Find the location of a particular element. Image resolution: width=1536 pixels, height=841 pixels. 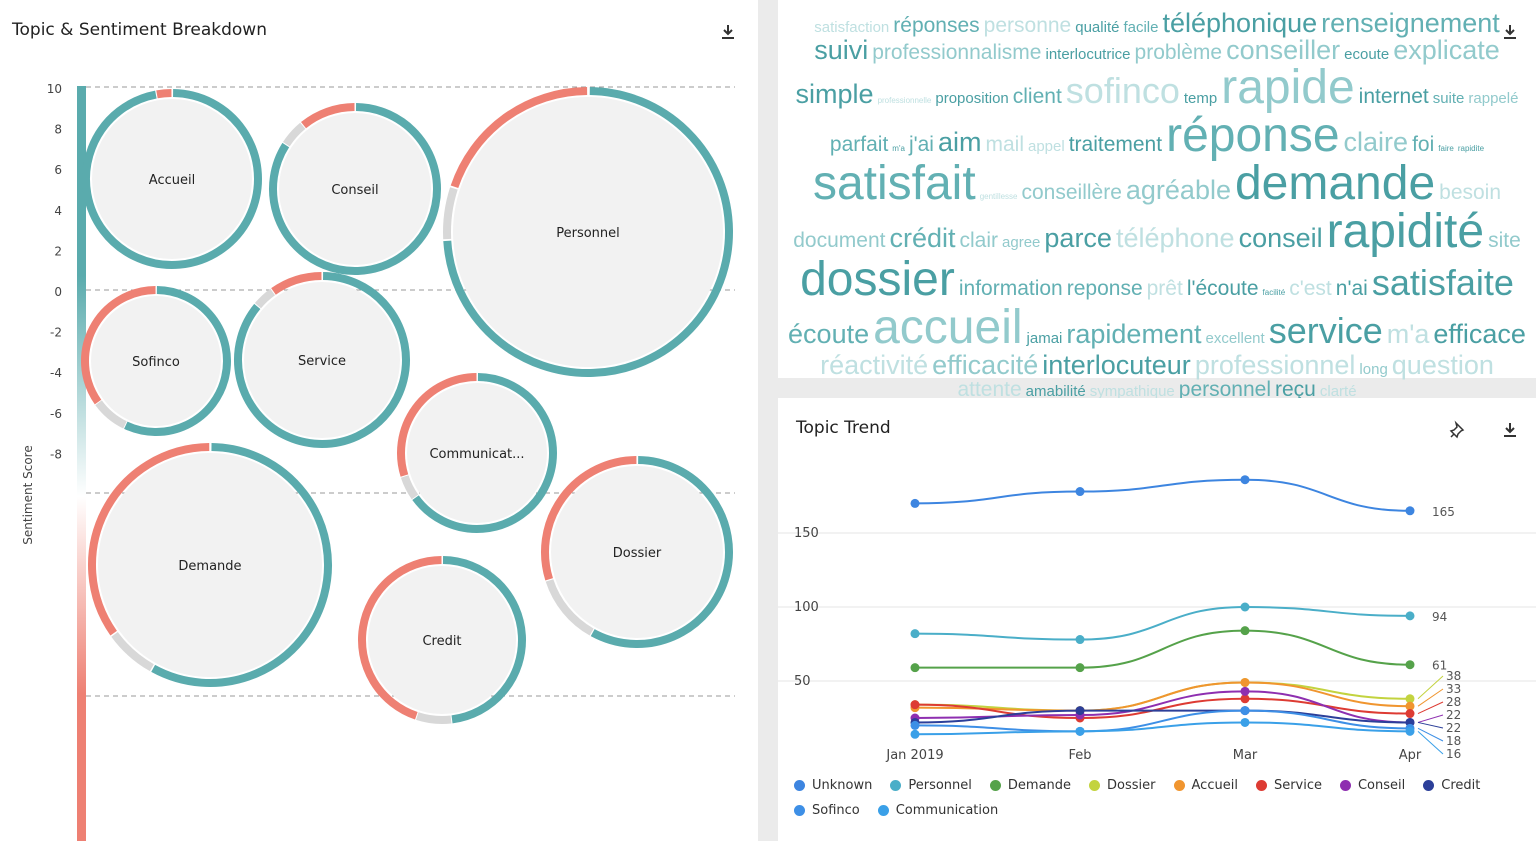

legend-item: Communication is located at coordinates (937, 810).